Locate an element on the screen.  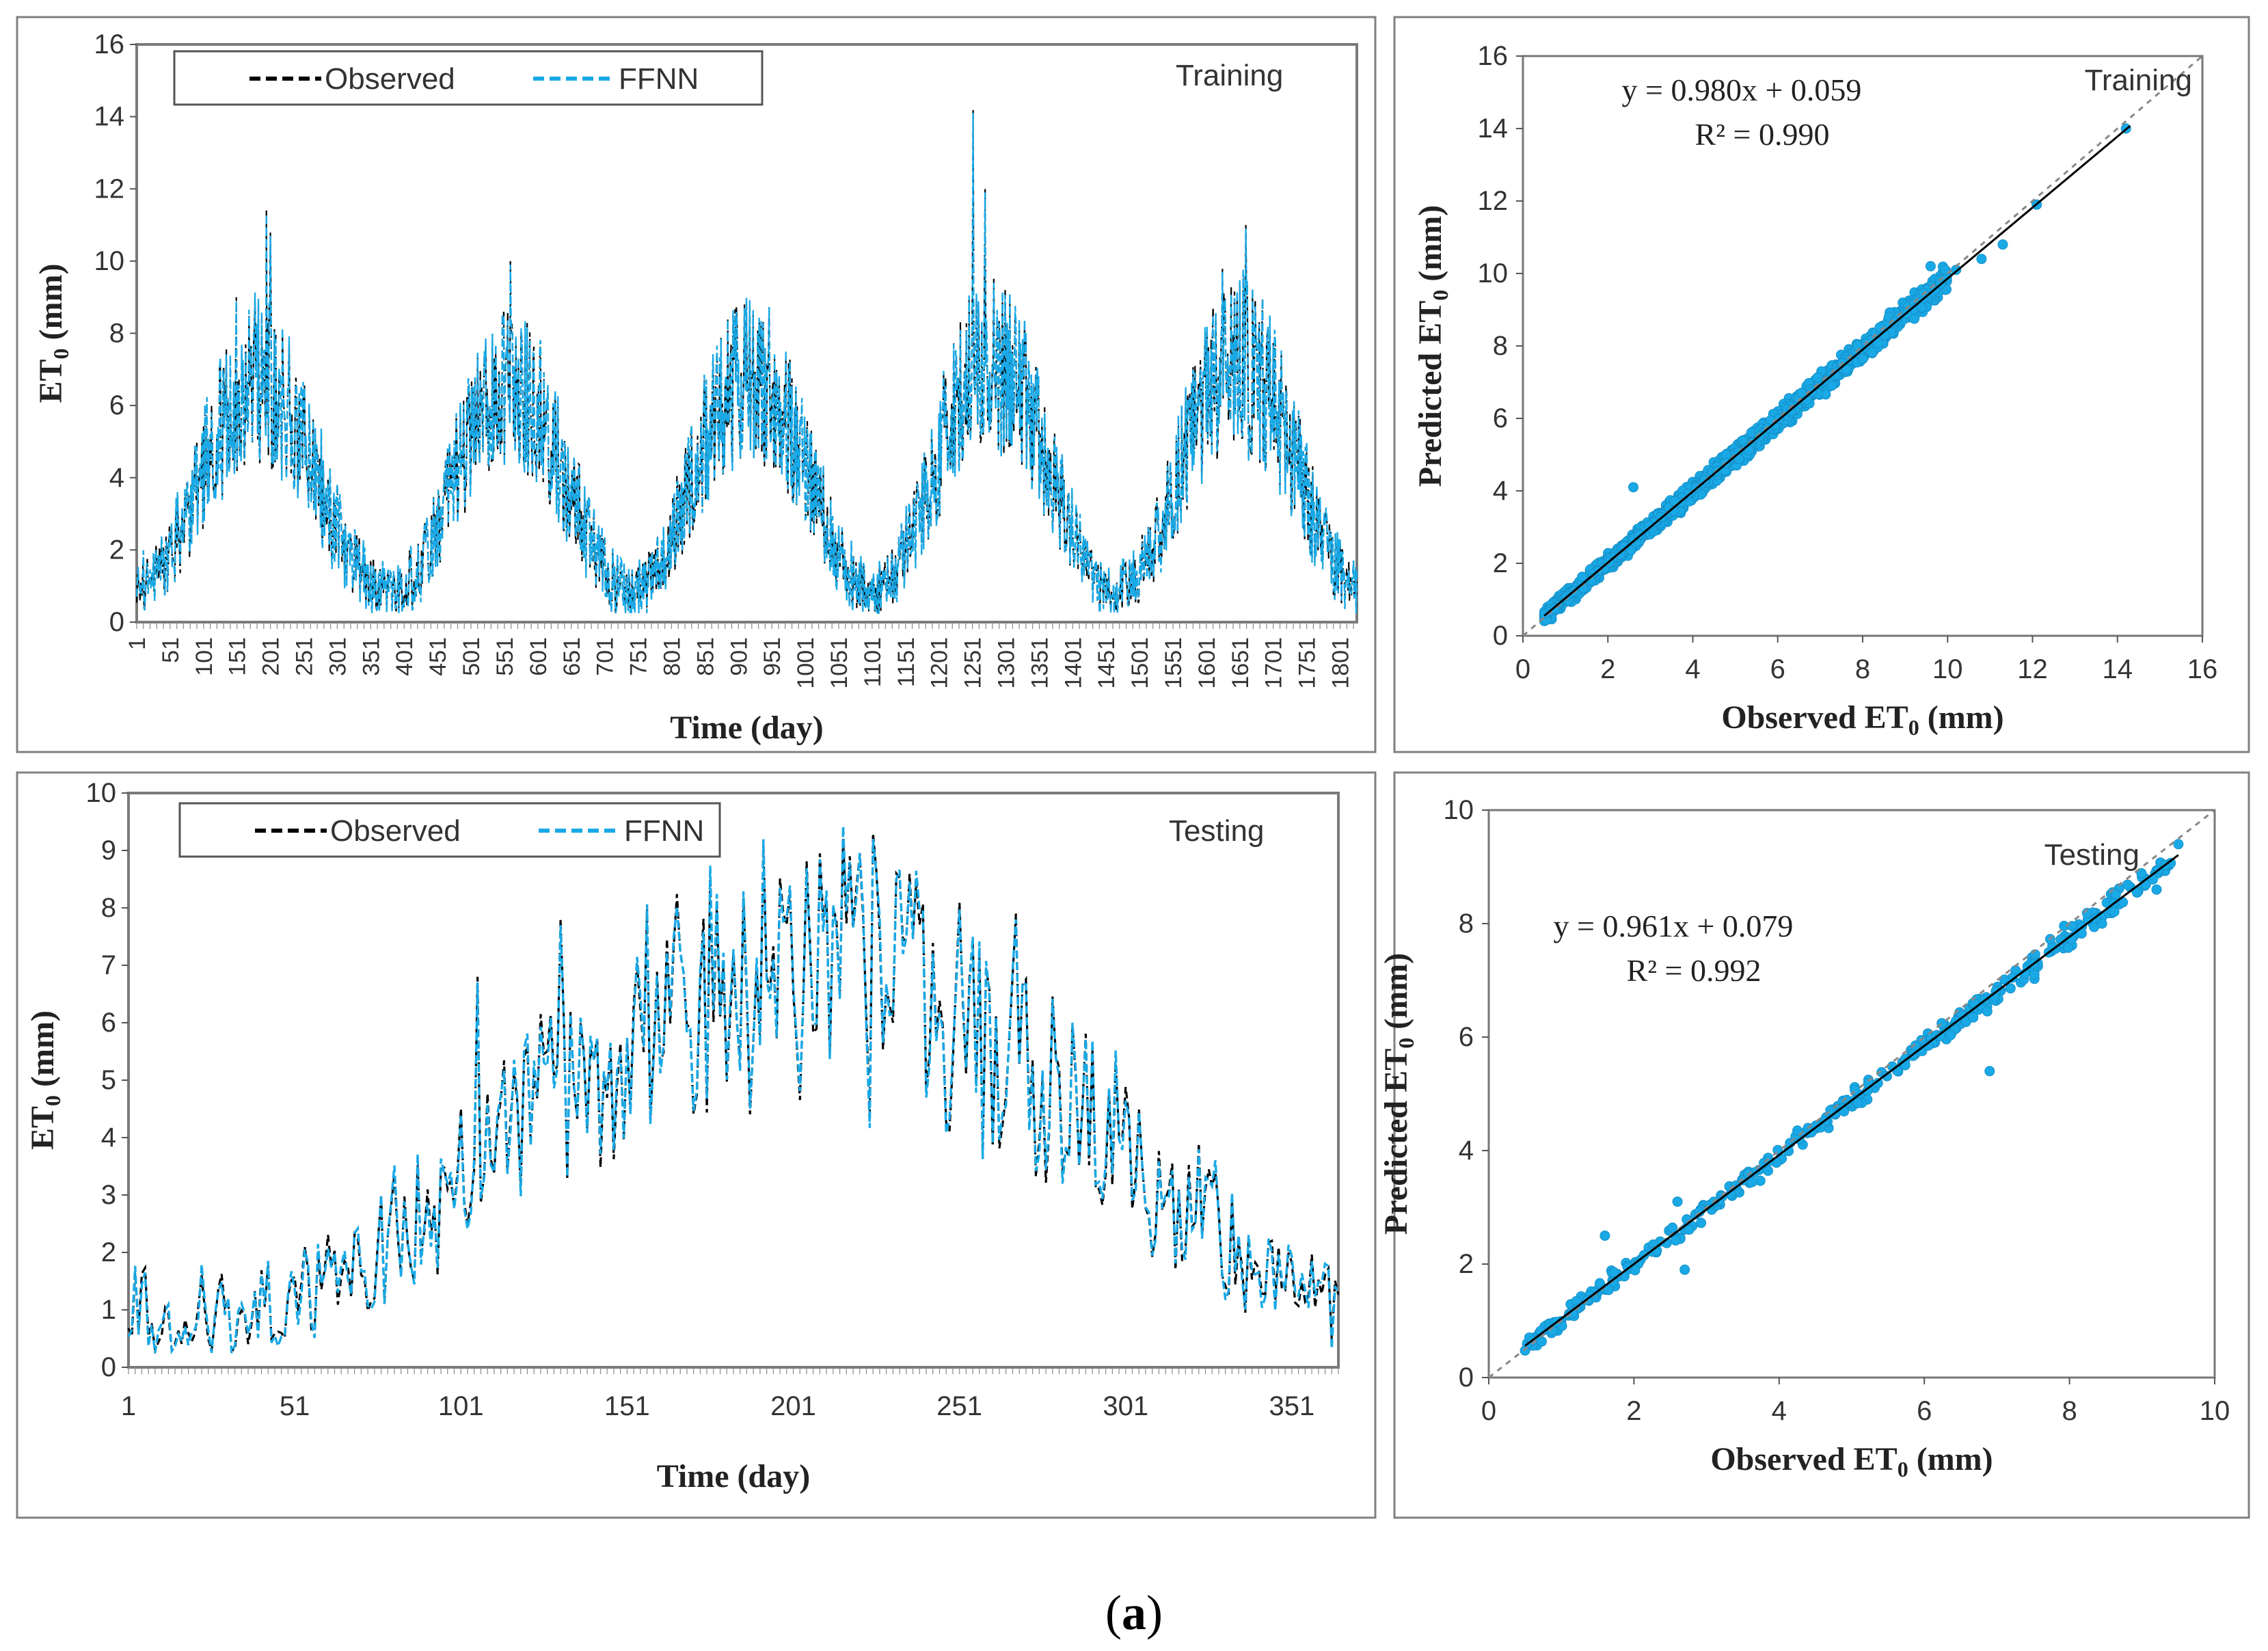
y-tick-label: 7 is located at coordinates (108, 965).